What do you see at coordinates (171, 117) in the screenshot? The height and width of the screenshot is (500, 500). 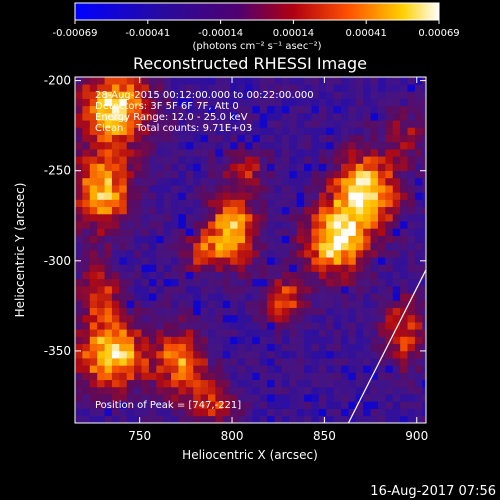 I see `info-line-3: Energy Range: 12.0 - 25.0 keV` at bounding box center [171, 117].